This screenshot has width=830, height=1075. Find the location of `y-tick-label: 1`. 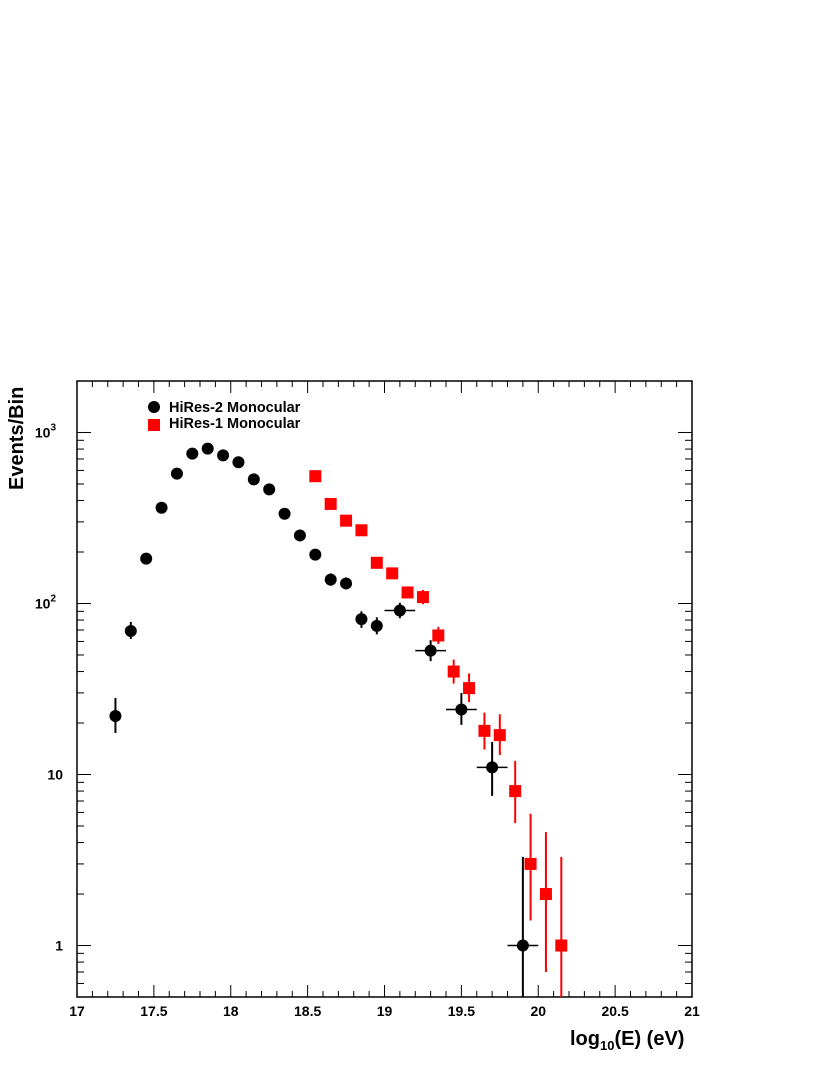

y-tick-label: 1 is located at coordinates (59, 946).